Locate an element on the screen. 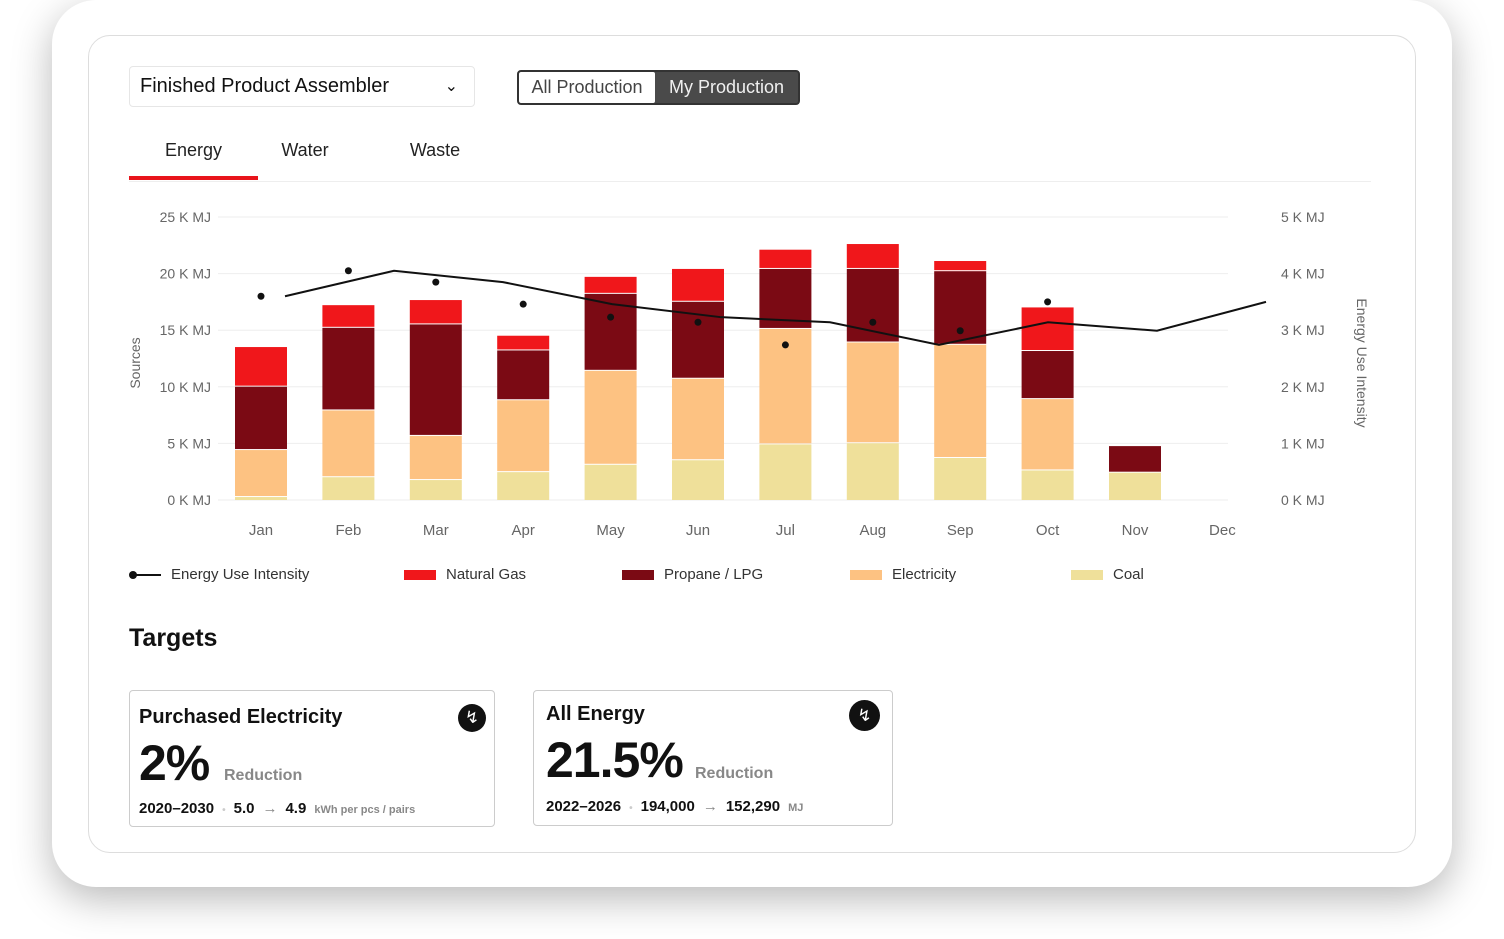 This screenshot has height=939, width=1504. y-tick-label: 25 K MJ is located at coordinates (185, 217).